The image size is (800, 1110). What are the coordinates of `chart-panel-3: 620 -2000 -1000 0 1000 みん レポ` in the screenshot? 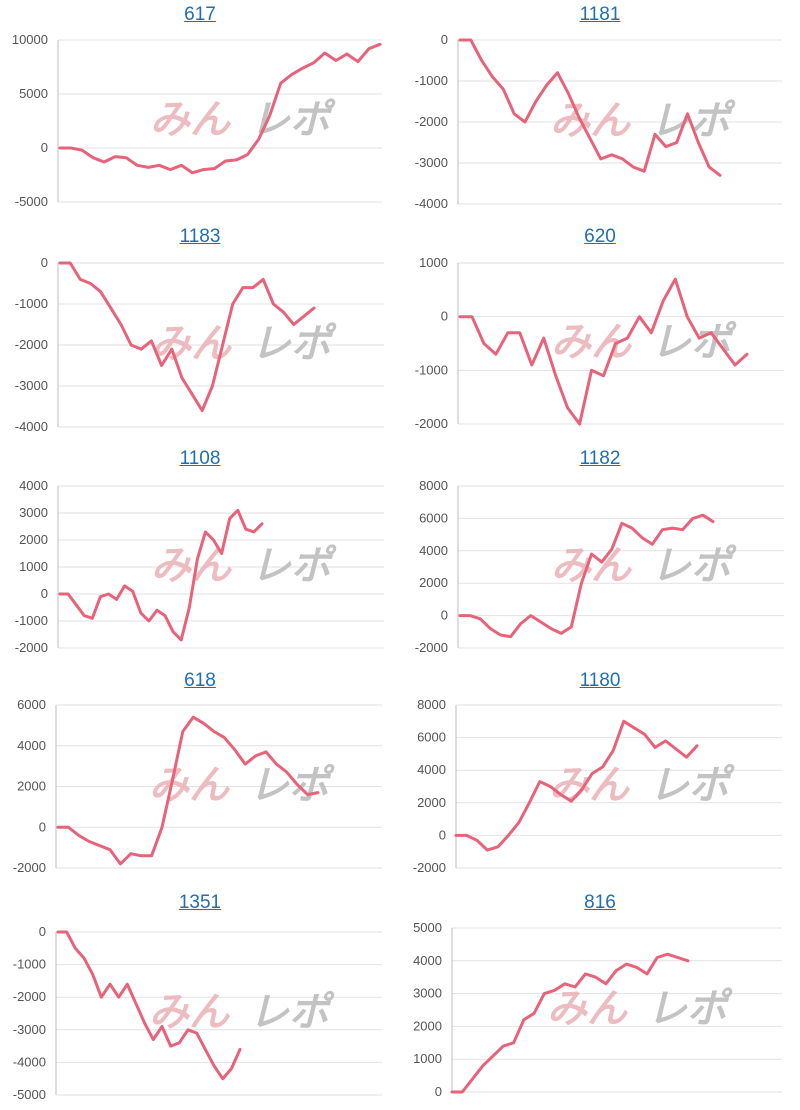 It's located at (600, 333).